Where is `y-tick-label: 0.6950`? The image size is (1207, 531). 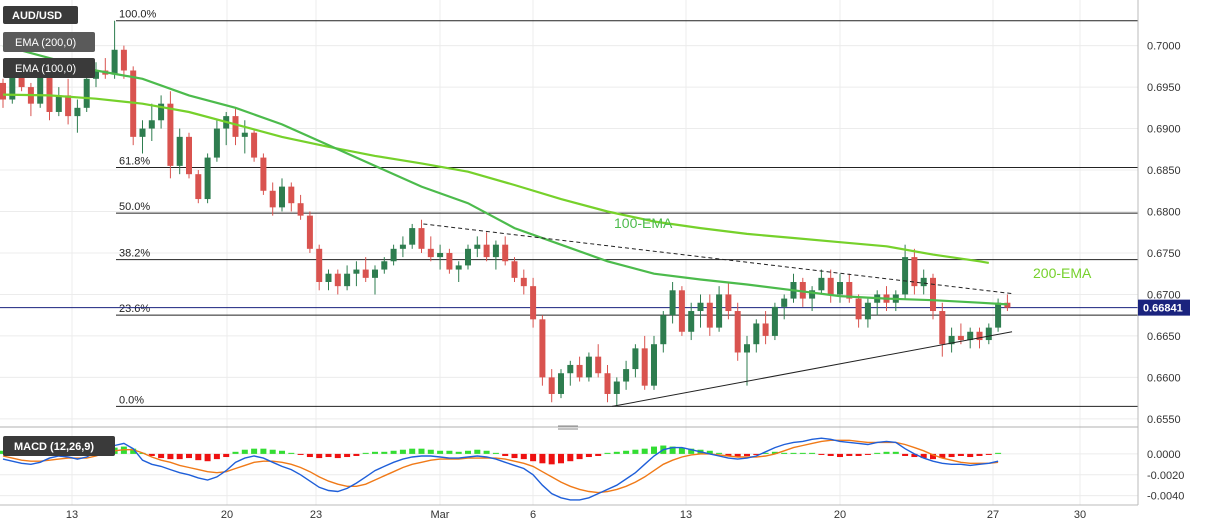 y-tick-label: 0.6950 is located at coordinates (1164, 88).